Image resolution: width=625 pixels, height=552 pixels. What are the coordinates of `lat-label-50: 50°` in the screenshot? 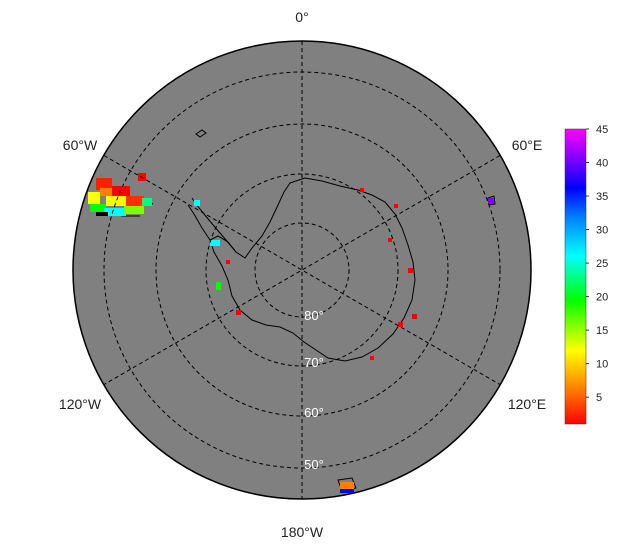 It's located at (314, 464).